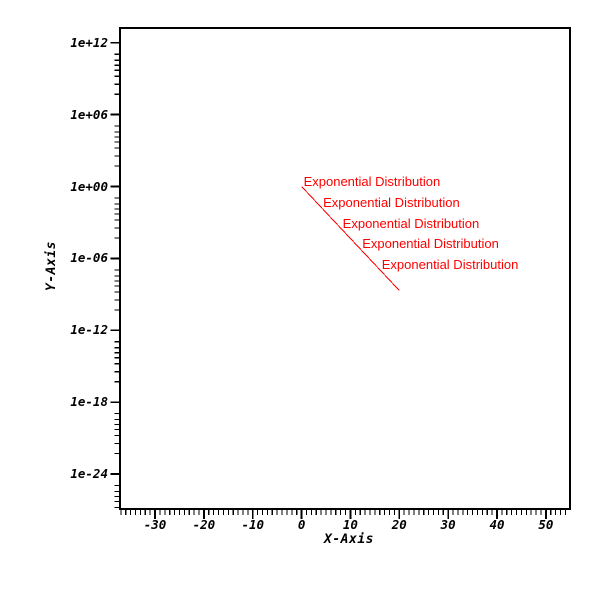 This screenshot has width=600, height=600. Describe the element at coordinates (350, 524) in the screenshot. I see `x-tick-label: 10` at that location.